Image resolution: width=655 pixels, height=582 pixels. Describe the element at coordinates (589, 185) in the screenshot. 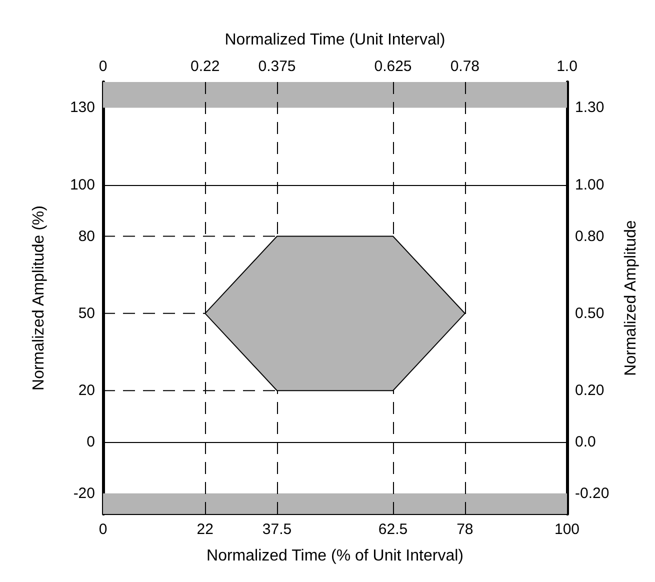

I see `y2-tick-label: 1.00` at that location.